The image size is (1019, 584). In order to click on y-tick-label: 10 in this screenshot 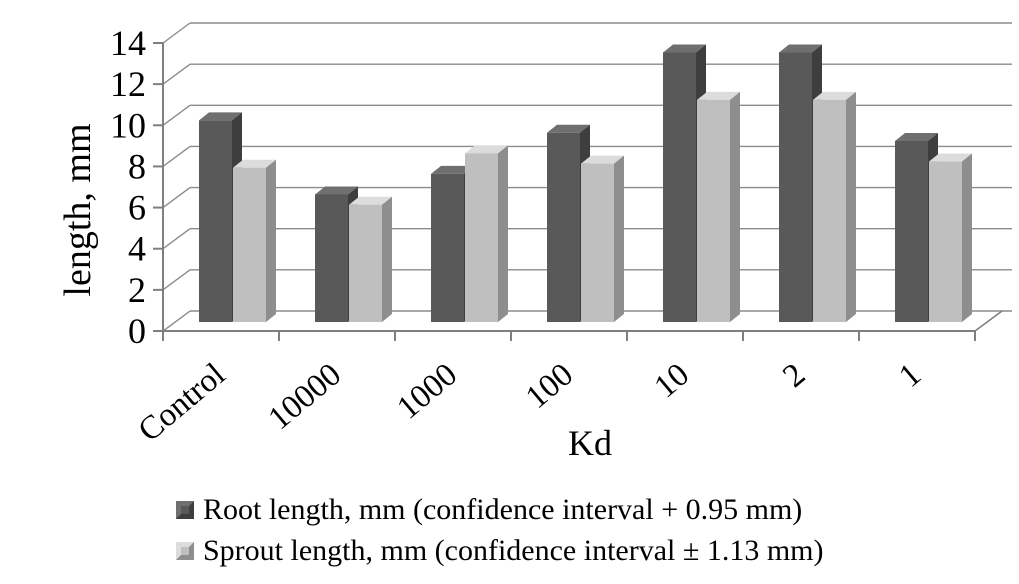, I will do `click(128, 125)`.